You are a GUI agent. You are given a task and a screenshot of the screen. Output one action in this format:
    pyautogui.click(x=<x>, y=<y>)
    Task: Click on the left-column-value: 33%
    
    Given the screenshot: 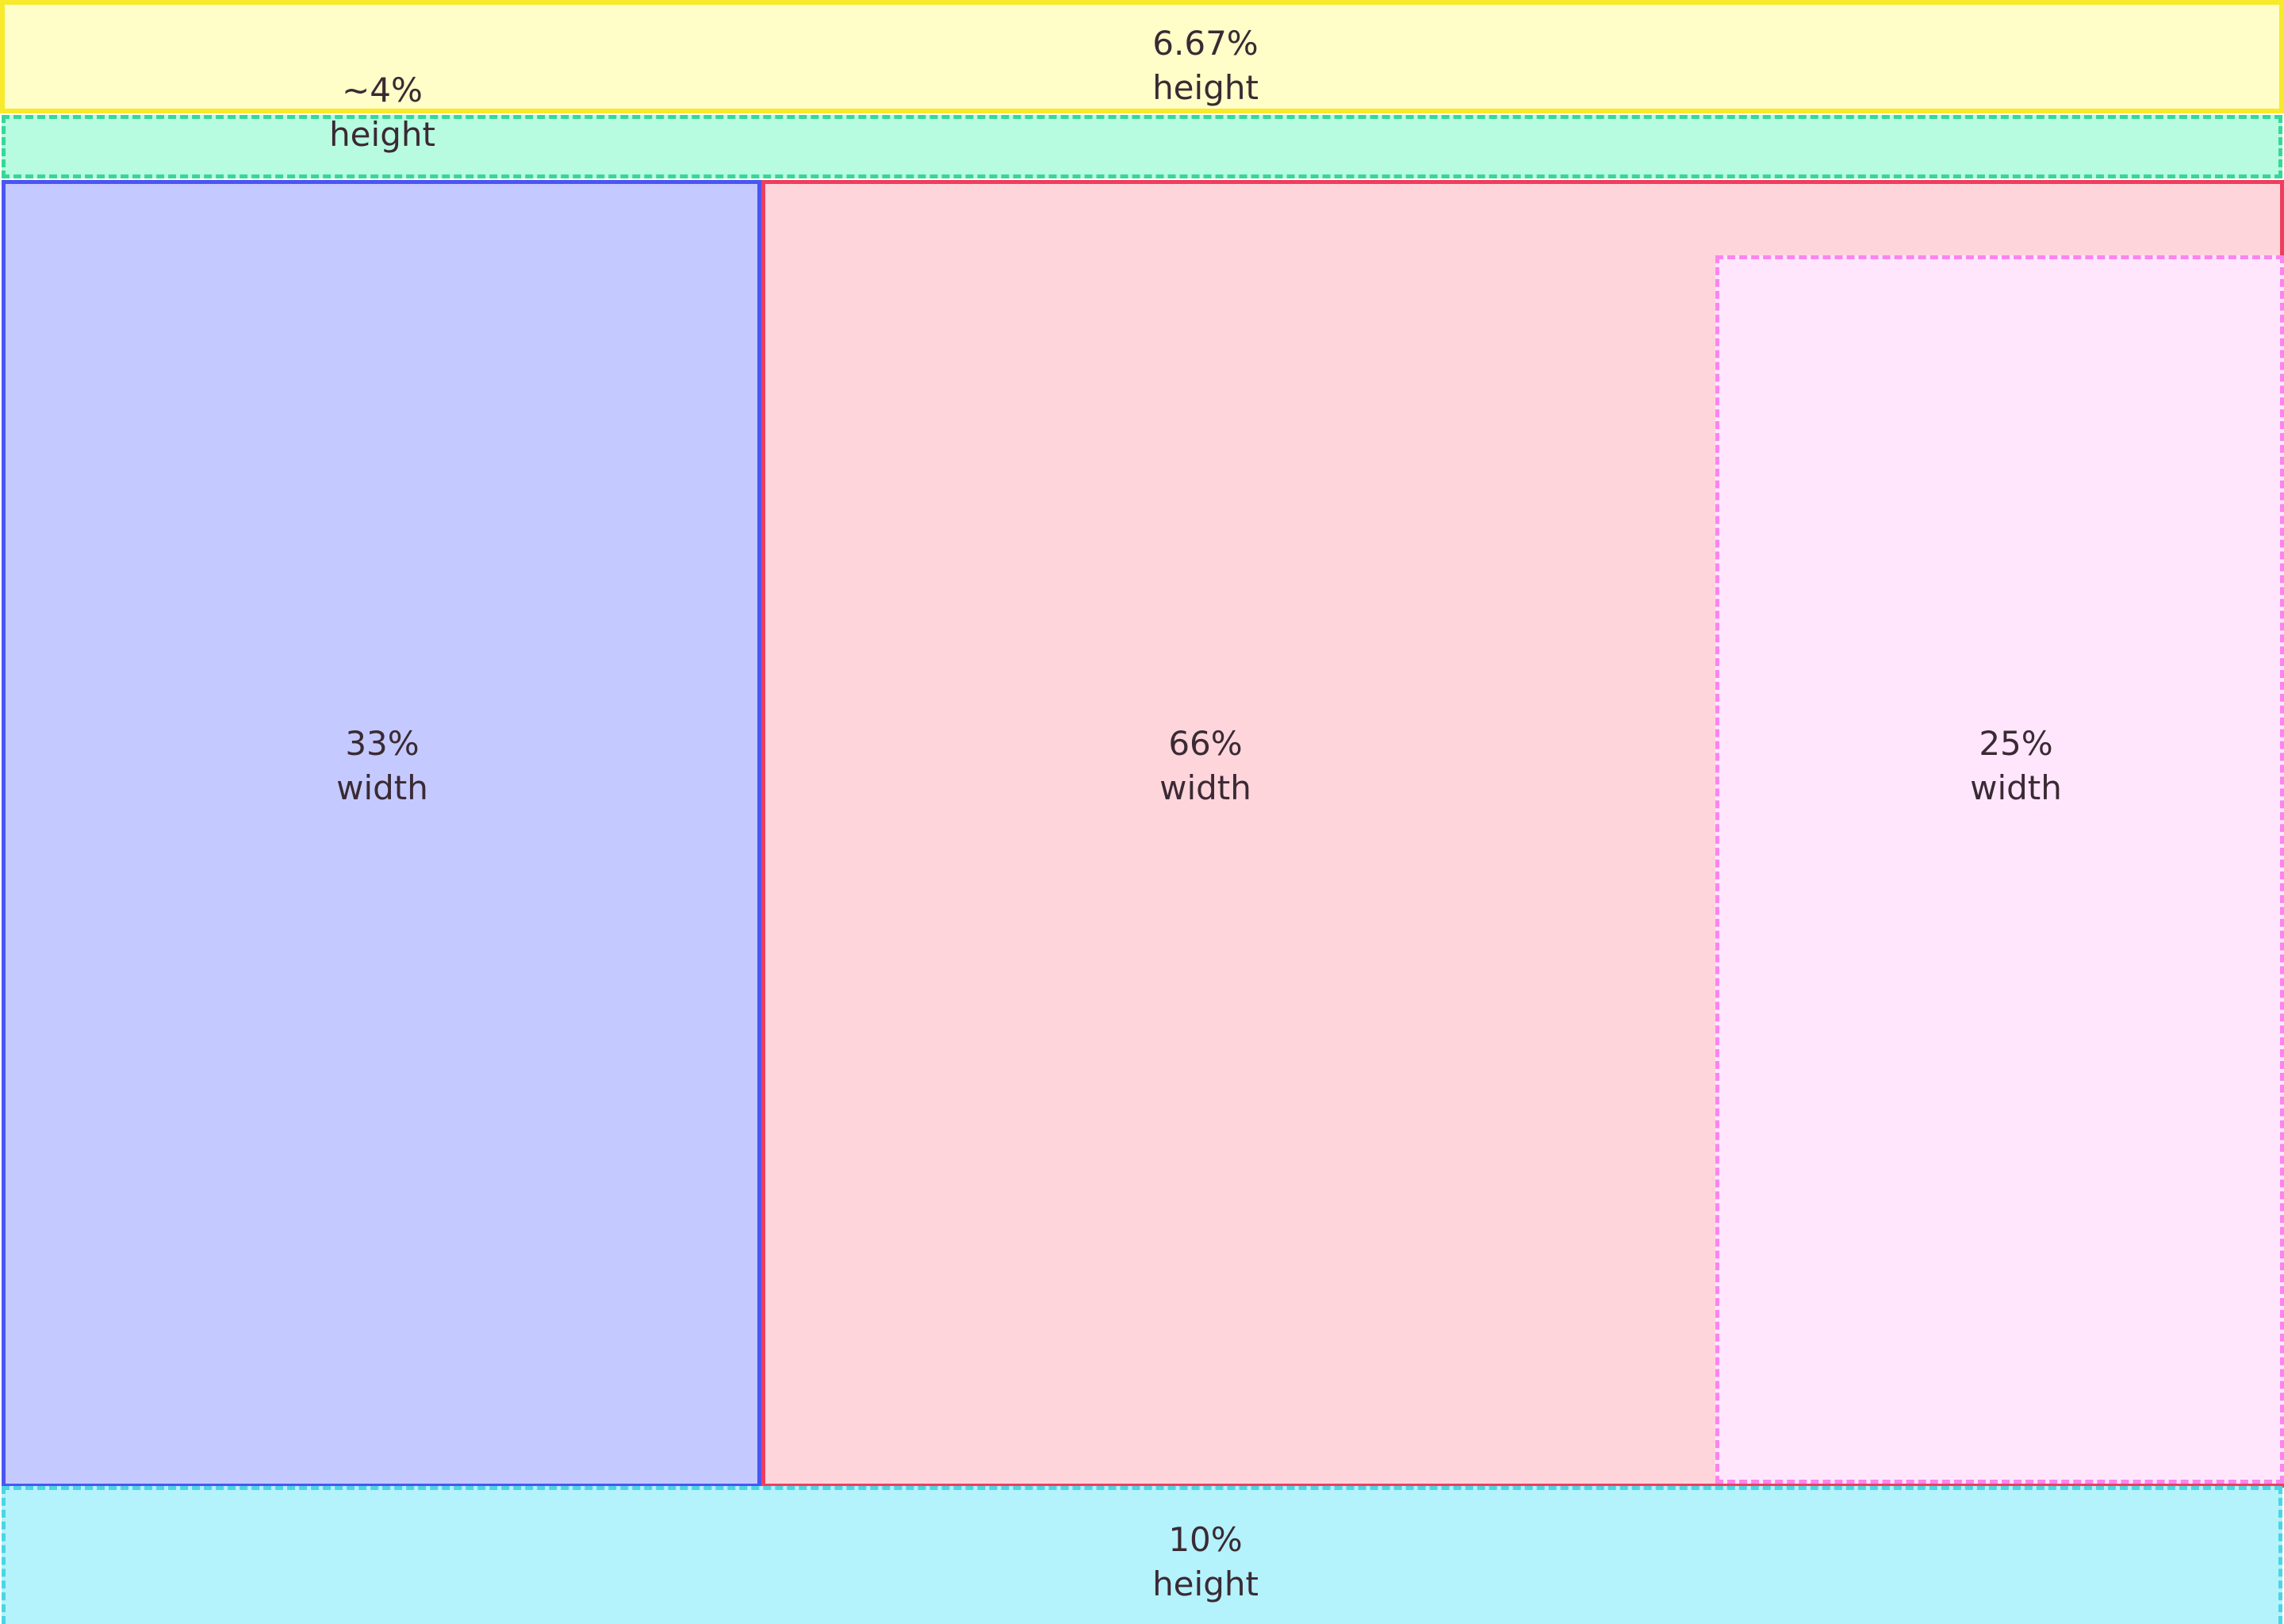 What is the action you would take?
    pyautogui.click(x=382, y=743)
    